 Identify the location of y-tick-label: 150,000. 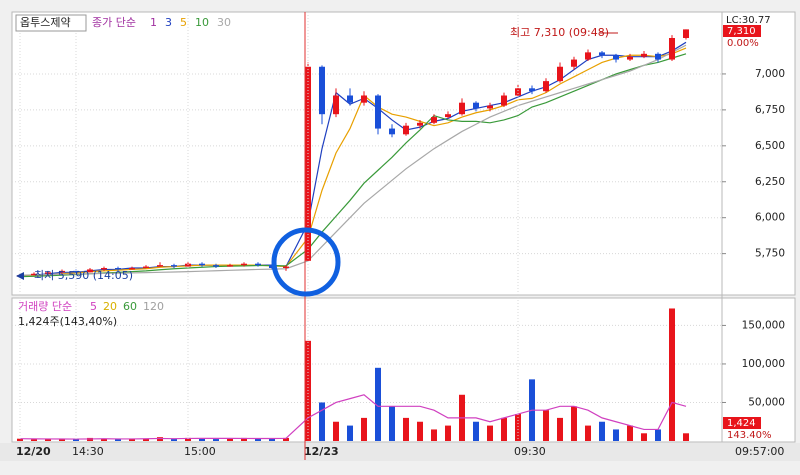
(763, 325).